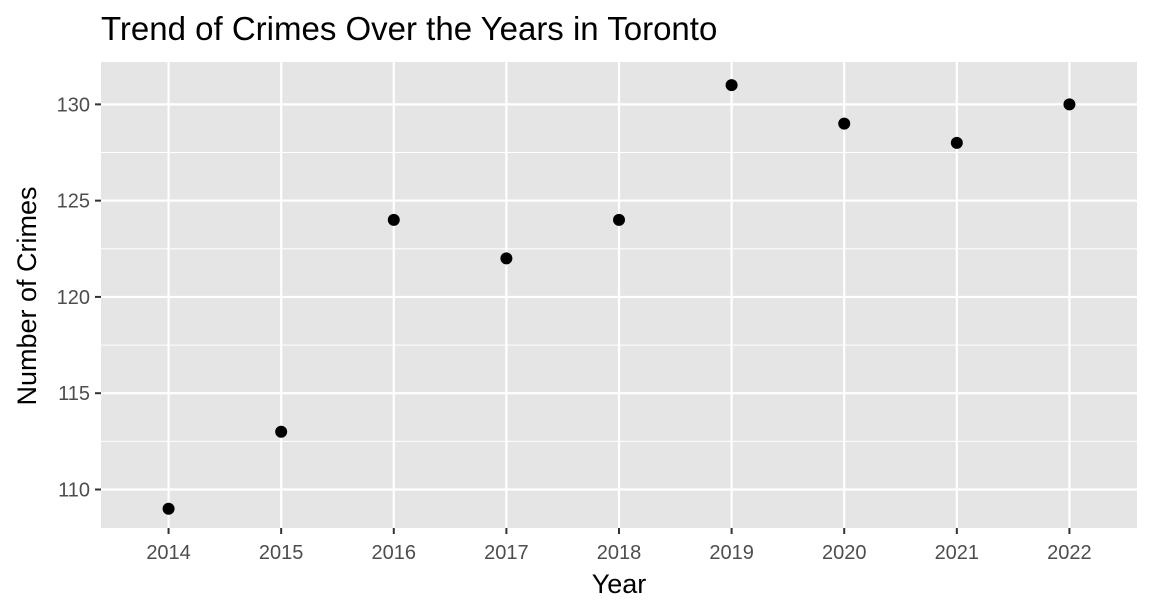  I want to click on y-axis-ticks: 110 115 120 125 130, so click(79, 297).